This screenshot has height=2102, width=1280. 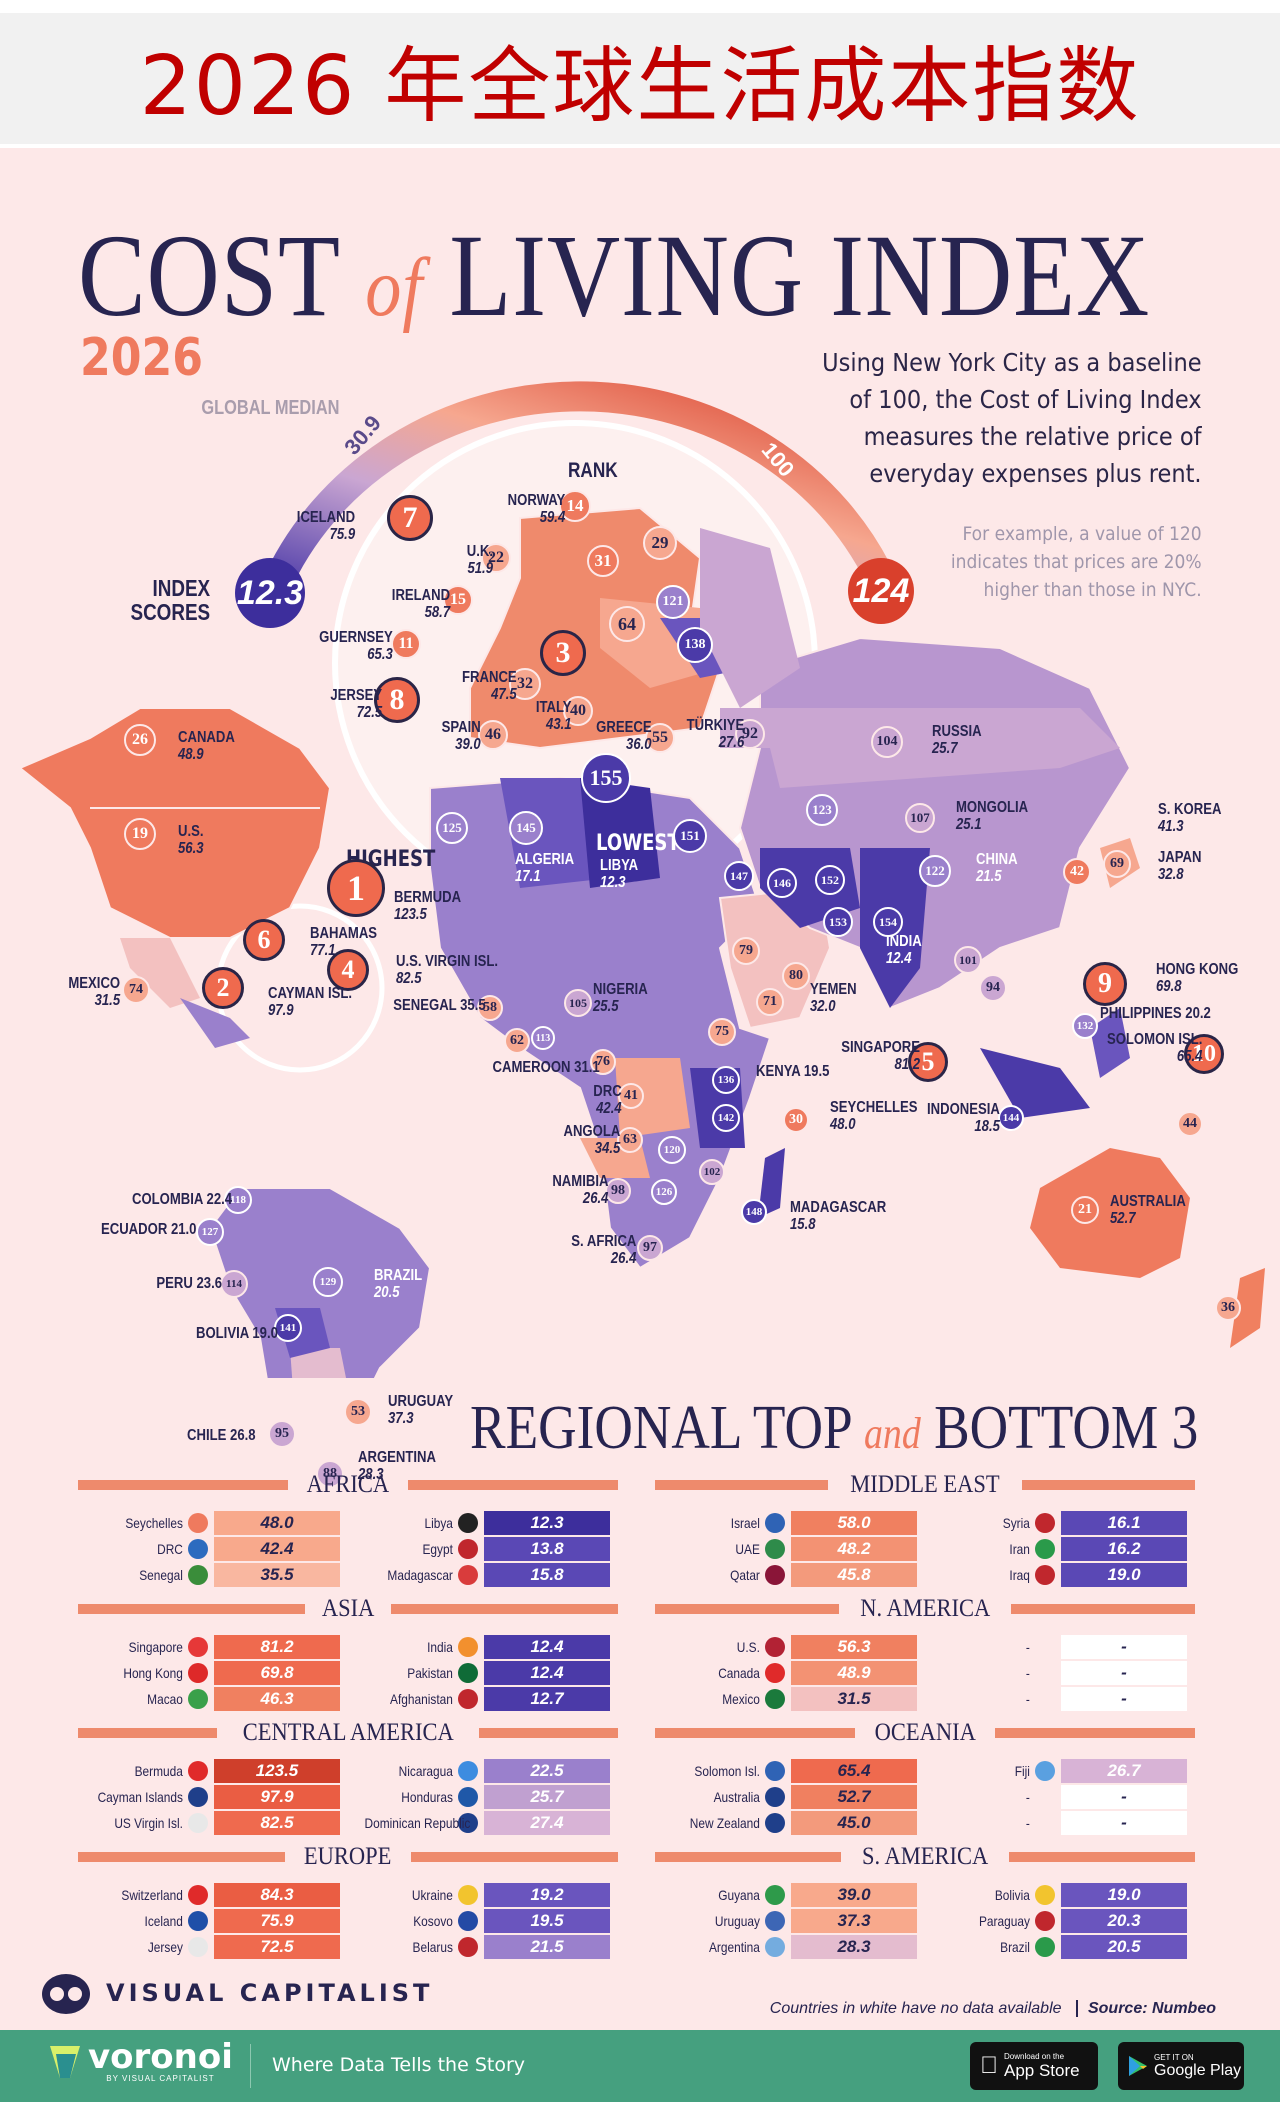 What do you see at coordinates (1022, 1770) in the screenshot?
I see `country-name: Fiji` at bounding box center [1022, 1770].